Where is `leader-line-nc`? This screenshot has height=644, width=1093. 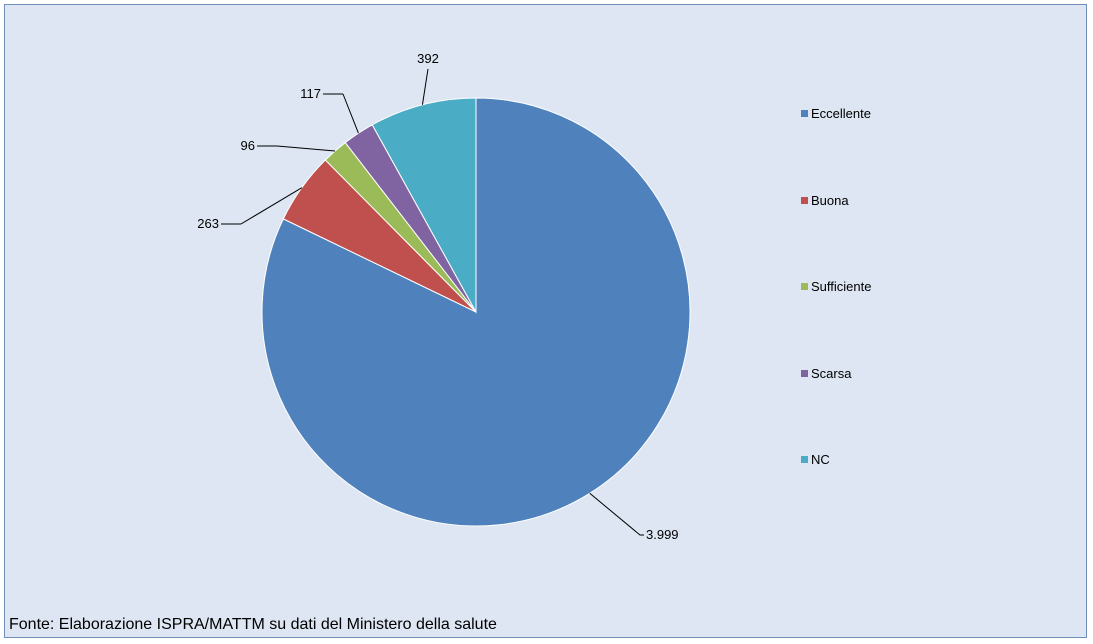 leader-line-nc is located at coordinates (425, 86).